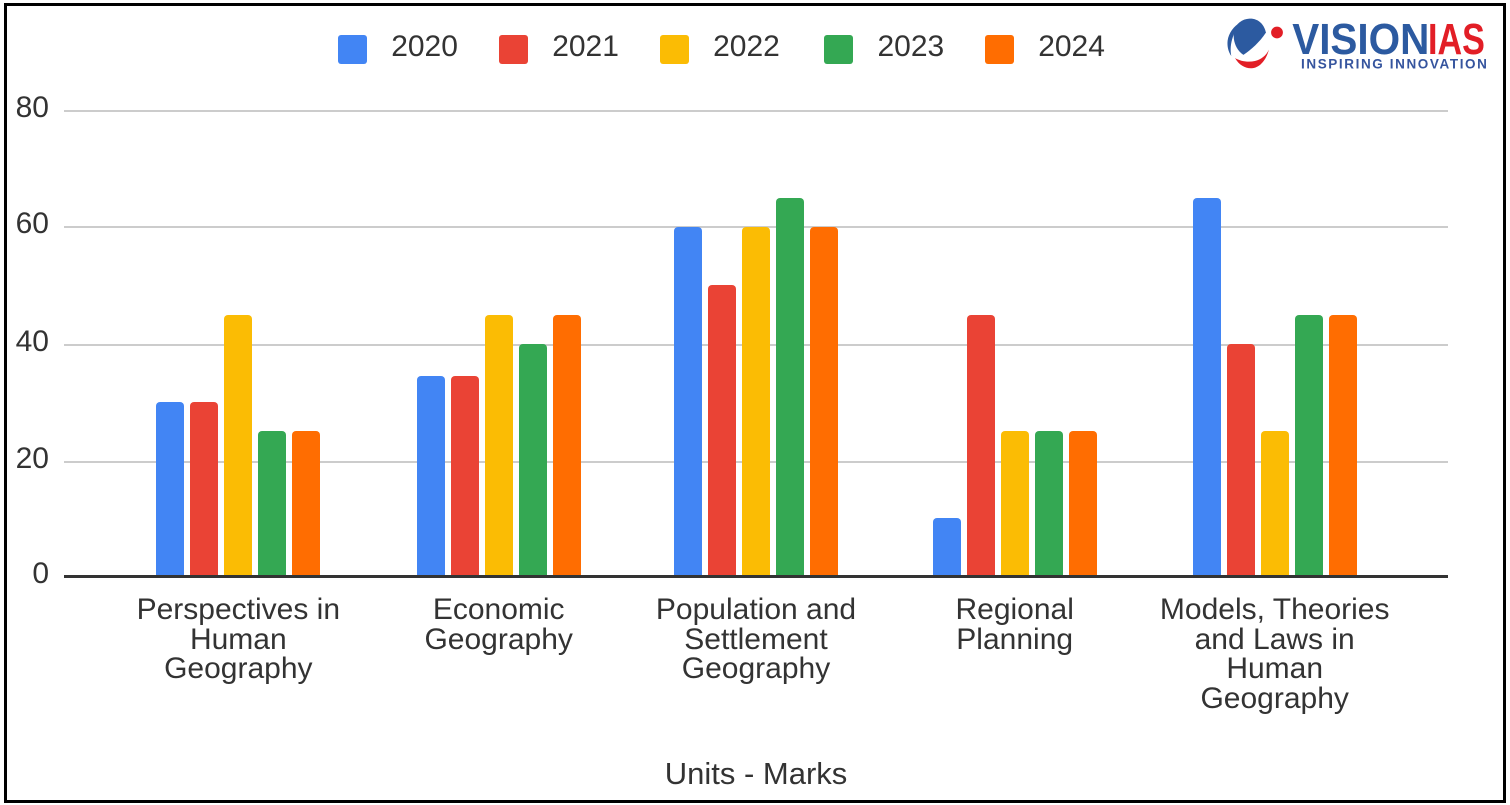 The width and height of the screenshot is (1510, 805). What do you see at coordinates (1456, 39) in the screenshot?
I see `svg-text: IAS` at bounding box center [1456, 39].